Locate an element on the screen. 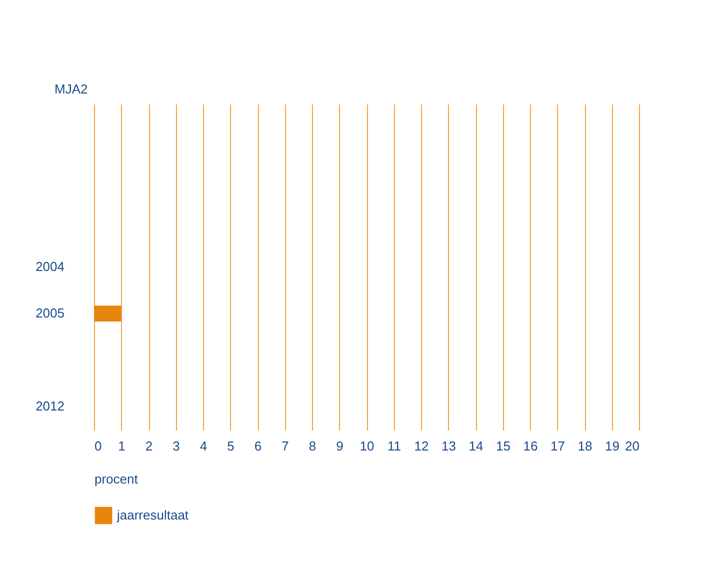 This screenshot has height=565, width=702. x-tick-label: 7 is located at coordinates (285, 446).